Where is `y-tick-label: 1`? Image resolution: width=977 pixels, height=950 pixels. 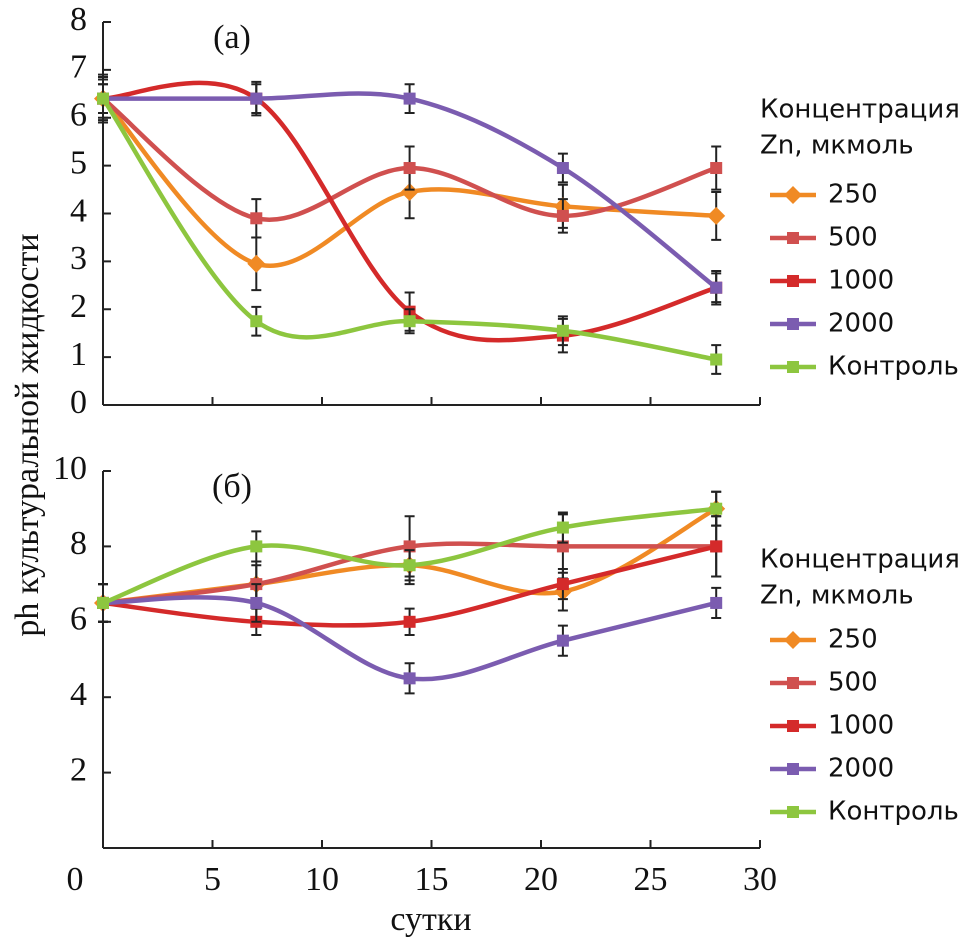
y-tick-label: 1 is located at coordinates (78, 354).